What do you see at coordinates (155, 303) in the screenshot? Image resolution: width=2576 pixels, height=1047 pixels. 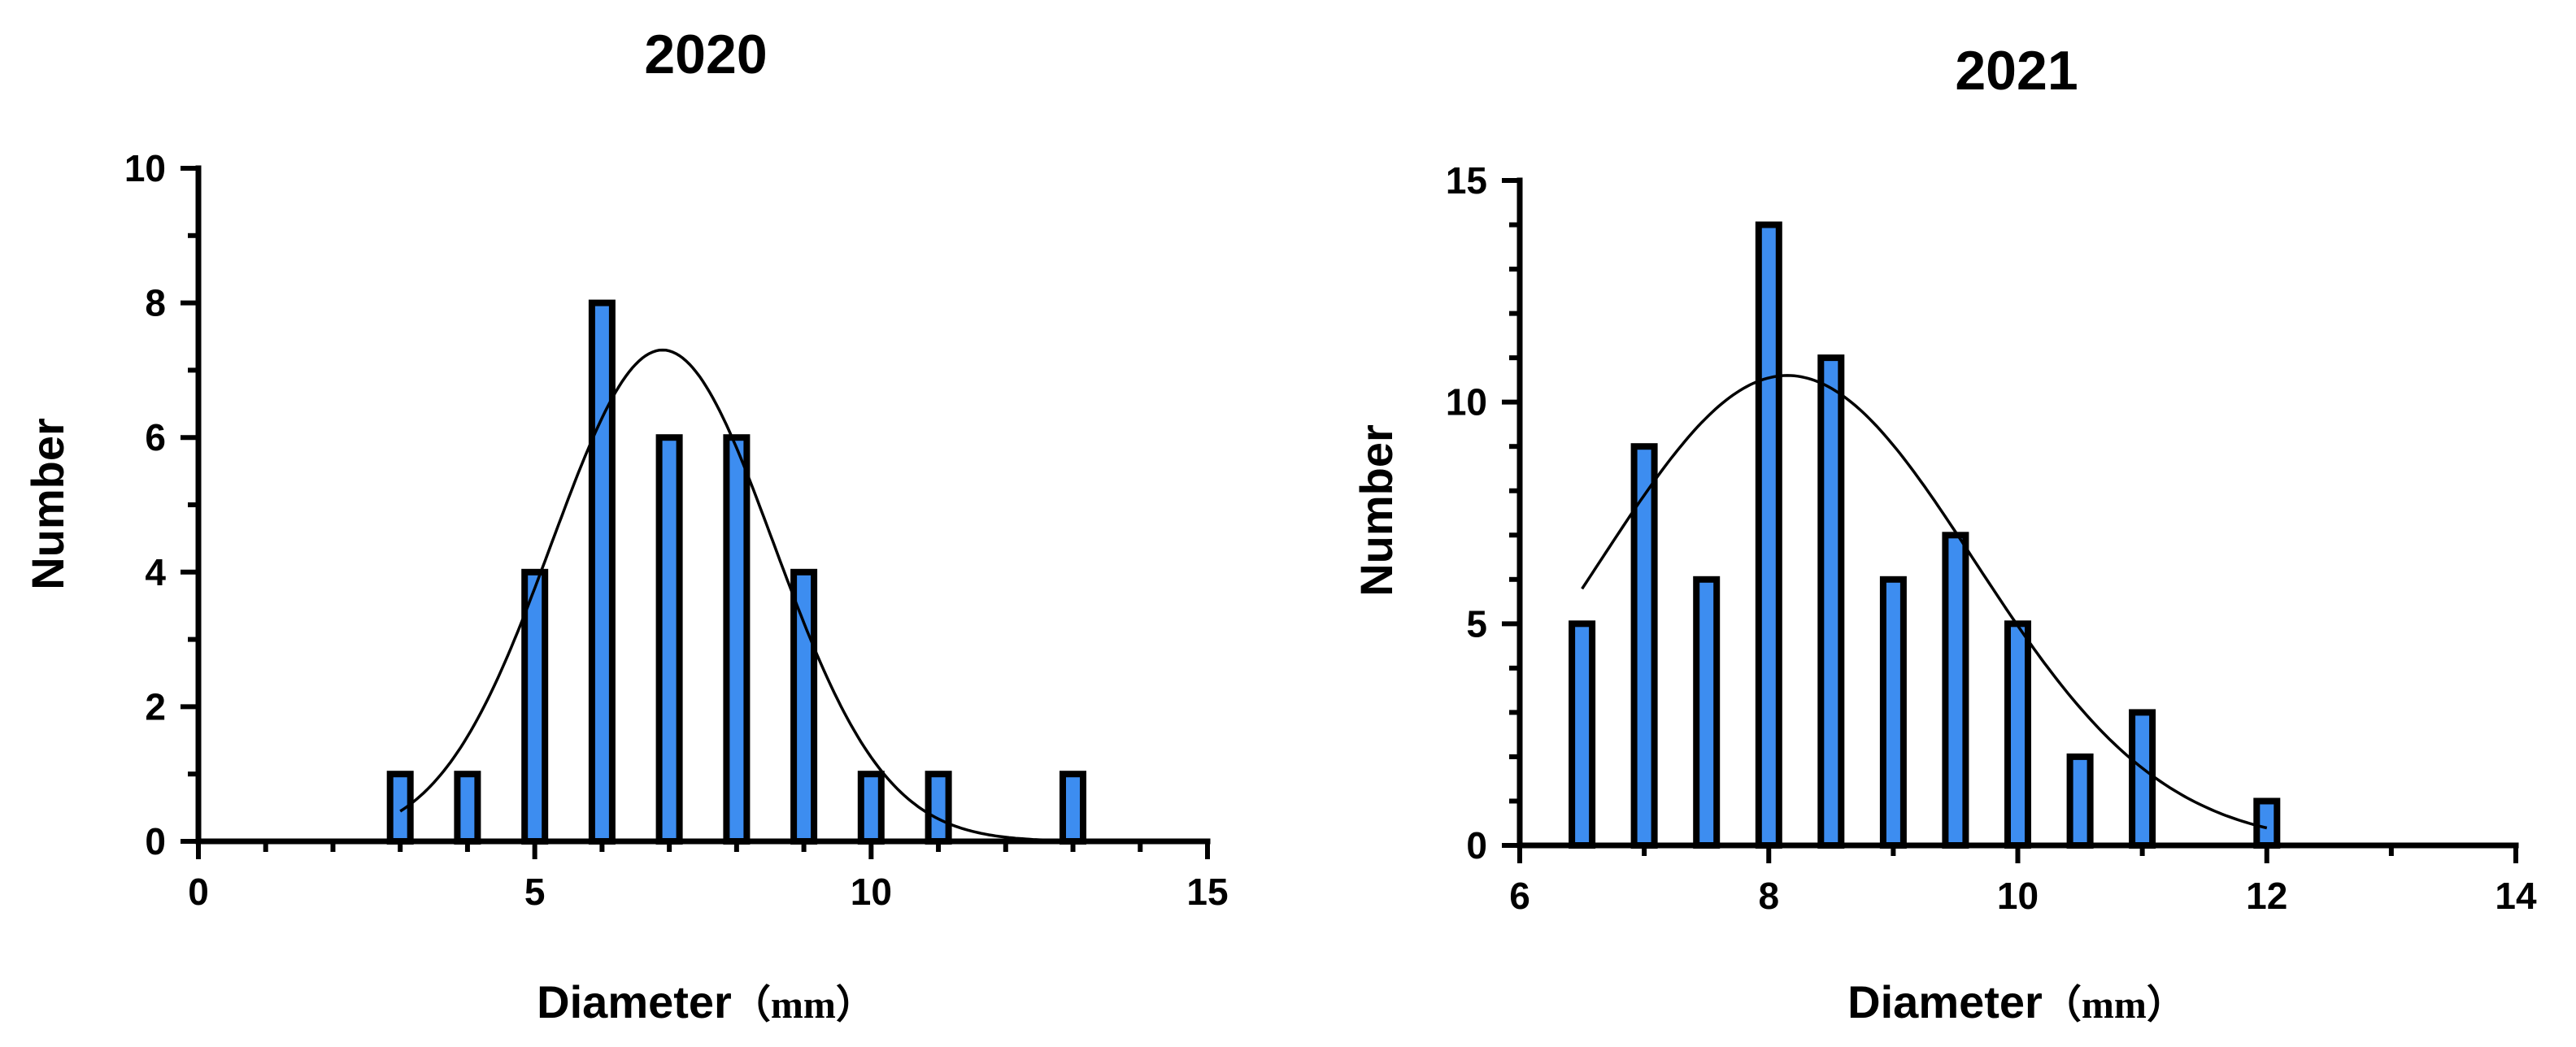 I see `y-tick-label: 8` at bounding box center [155, 303].